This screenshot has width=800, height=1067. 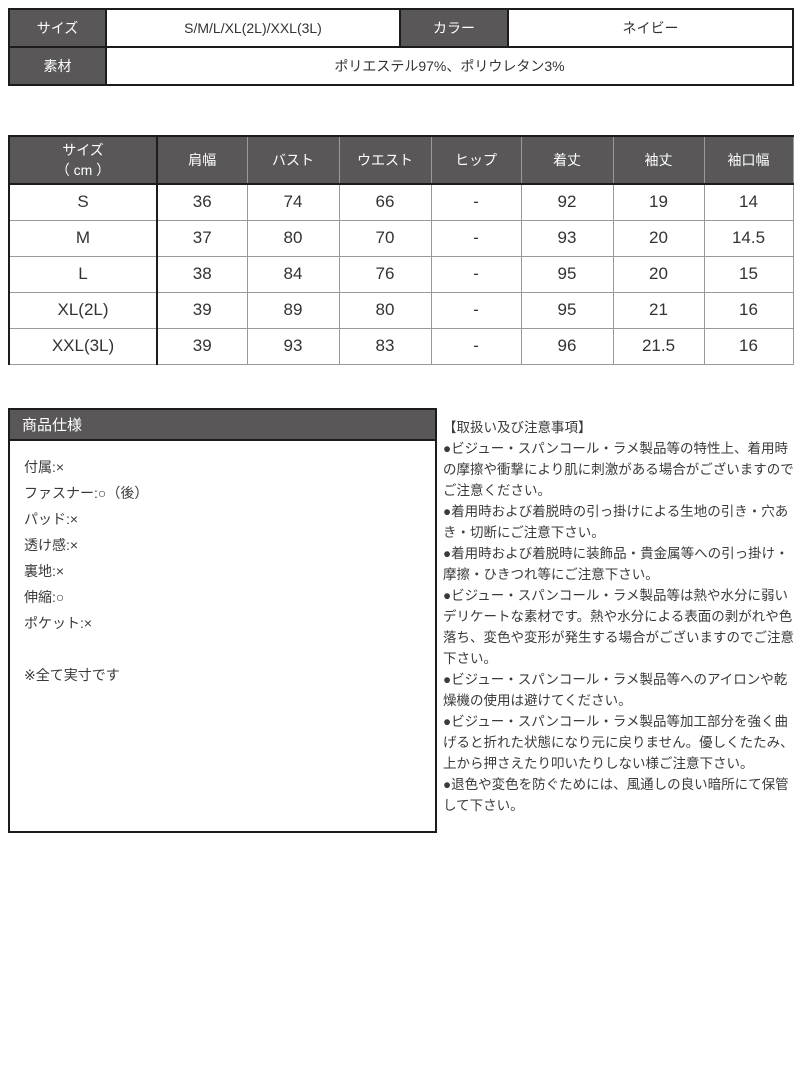 I want to click on cell: 14, so click(x=748, y=202).